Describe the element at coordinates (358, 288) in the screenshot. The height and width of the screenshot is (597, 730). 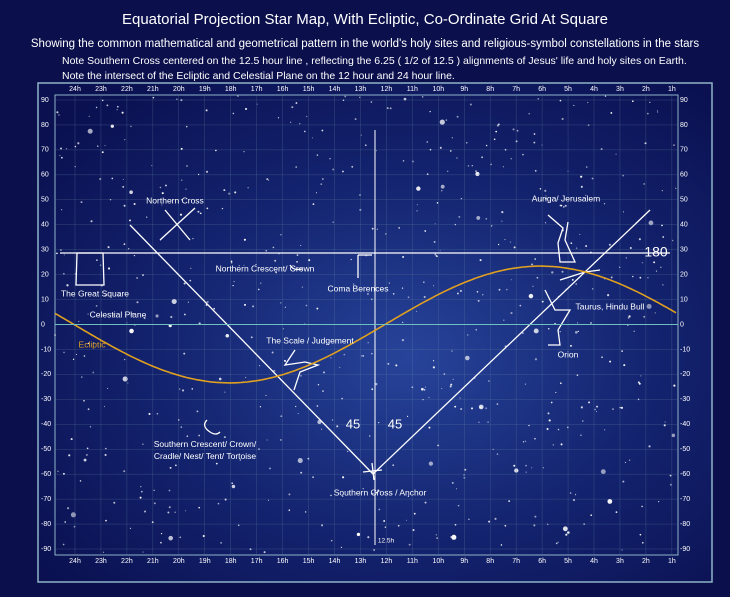
I see `annotation: Coma Berences` at that location.